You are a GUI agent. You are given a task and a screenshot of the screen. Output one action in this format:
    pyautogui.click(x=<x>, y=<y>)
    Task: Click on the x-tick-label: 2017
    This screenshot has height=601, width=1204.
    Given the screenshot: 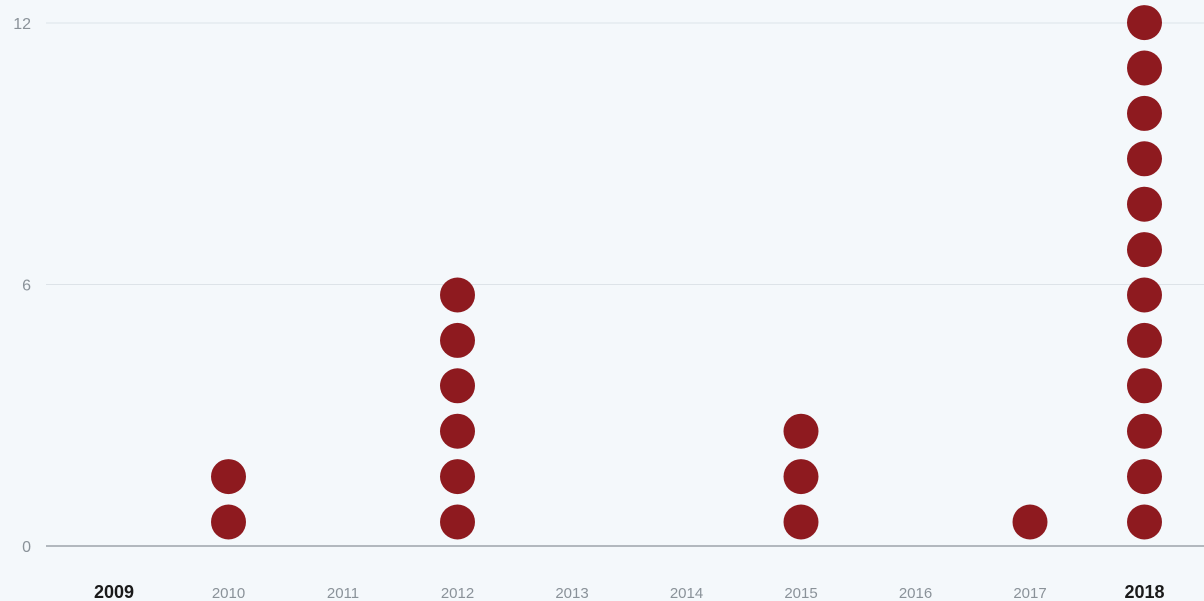 What is the action you would take?
    pyautogui.click(x=1029, y=593)
    